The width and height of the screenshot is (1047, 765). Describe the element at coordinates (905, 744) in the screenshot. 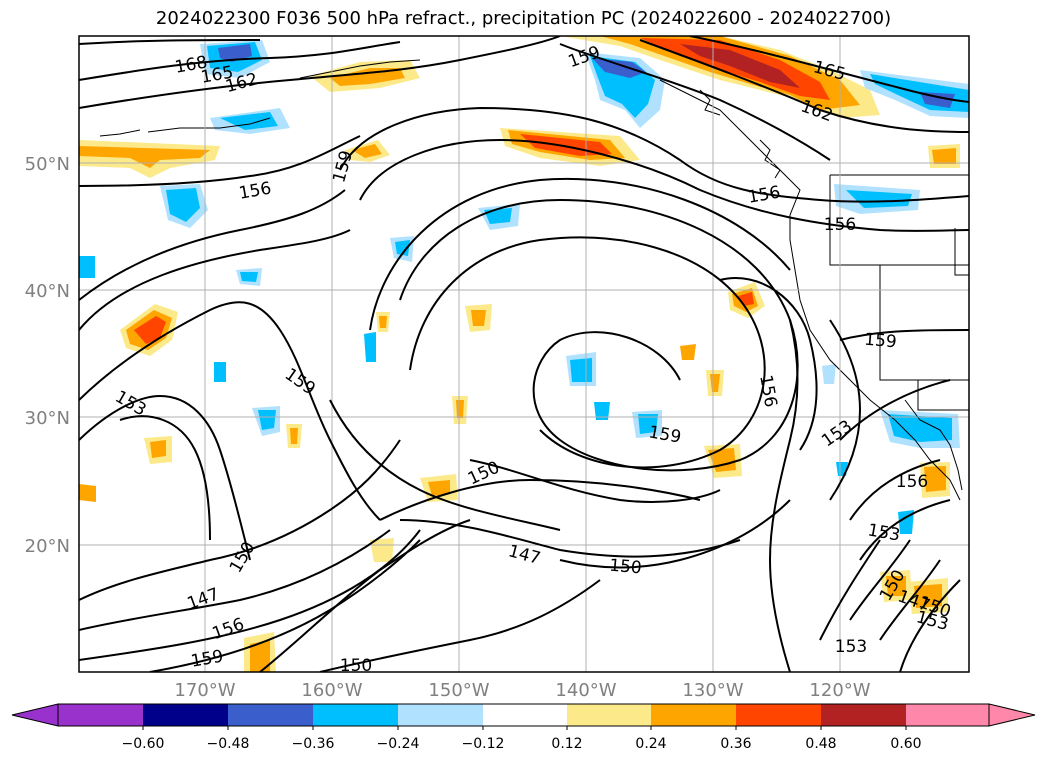

I see `colorbar-tick-label: 0.60` at that location.